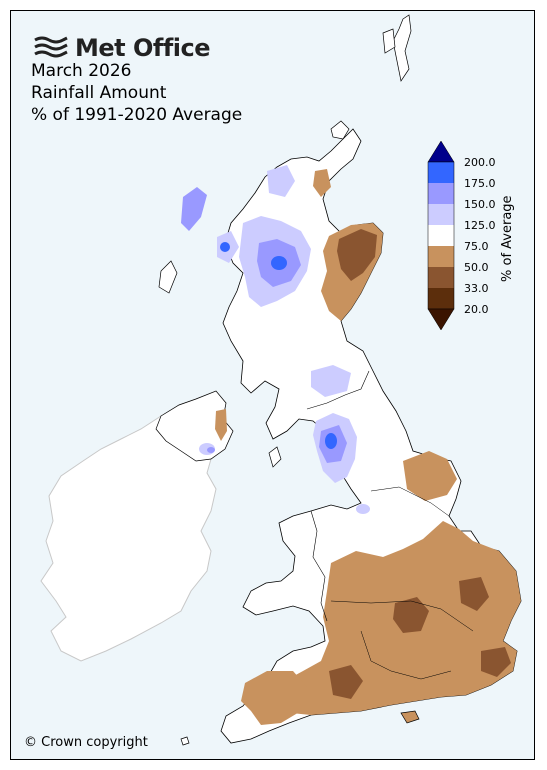 The image size is (547, 770). I want to click on colorbar-tick: 150.0, so click(480, 204).